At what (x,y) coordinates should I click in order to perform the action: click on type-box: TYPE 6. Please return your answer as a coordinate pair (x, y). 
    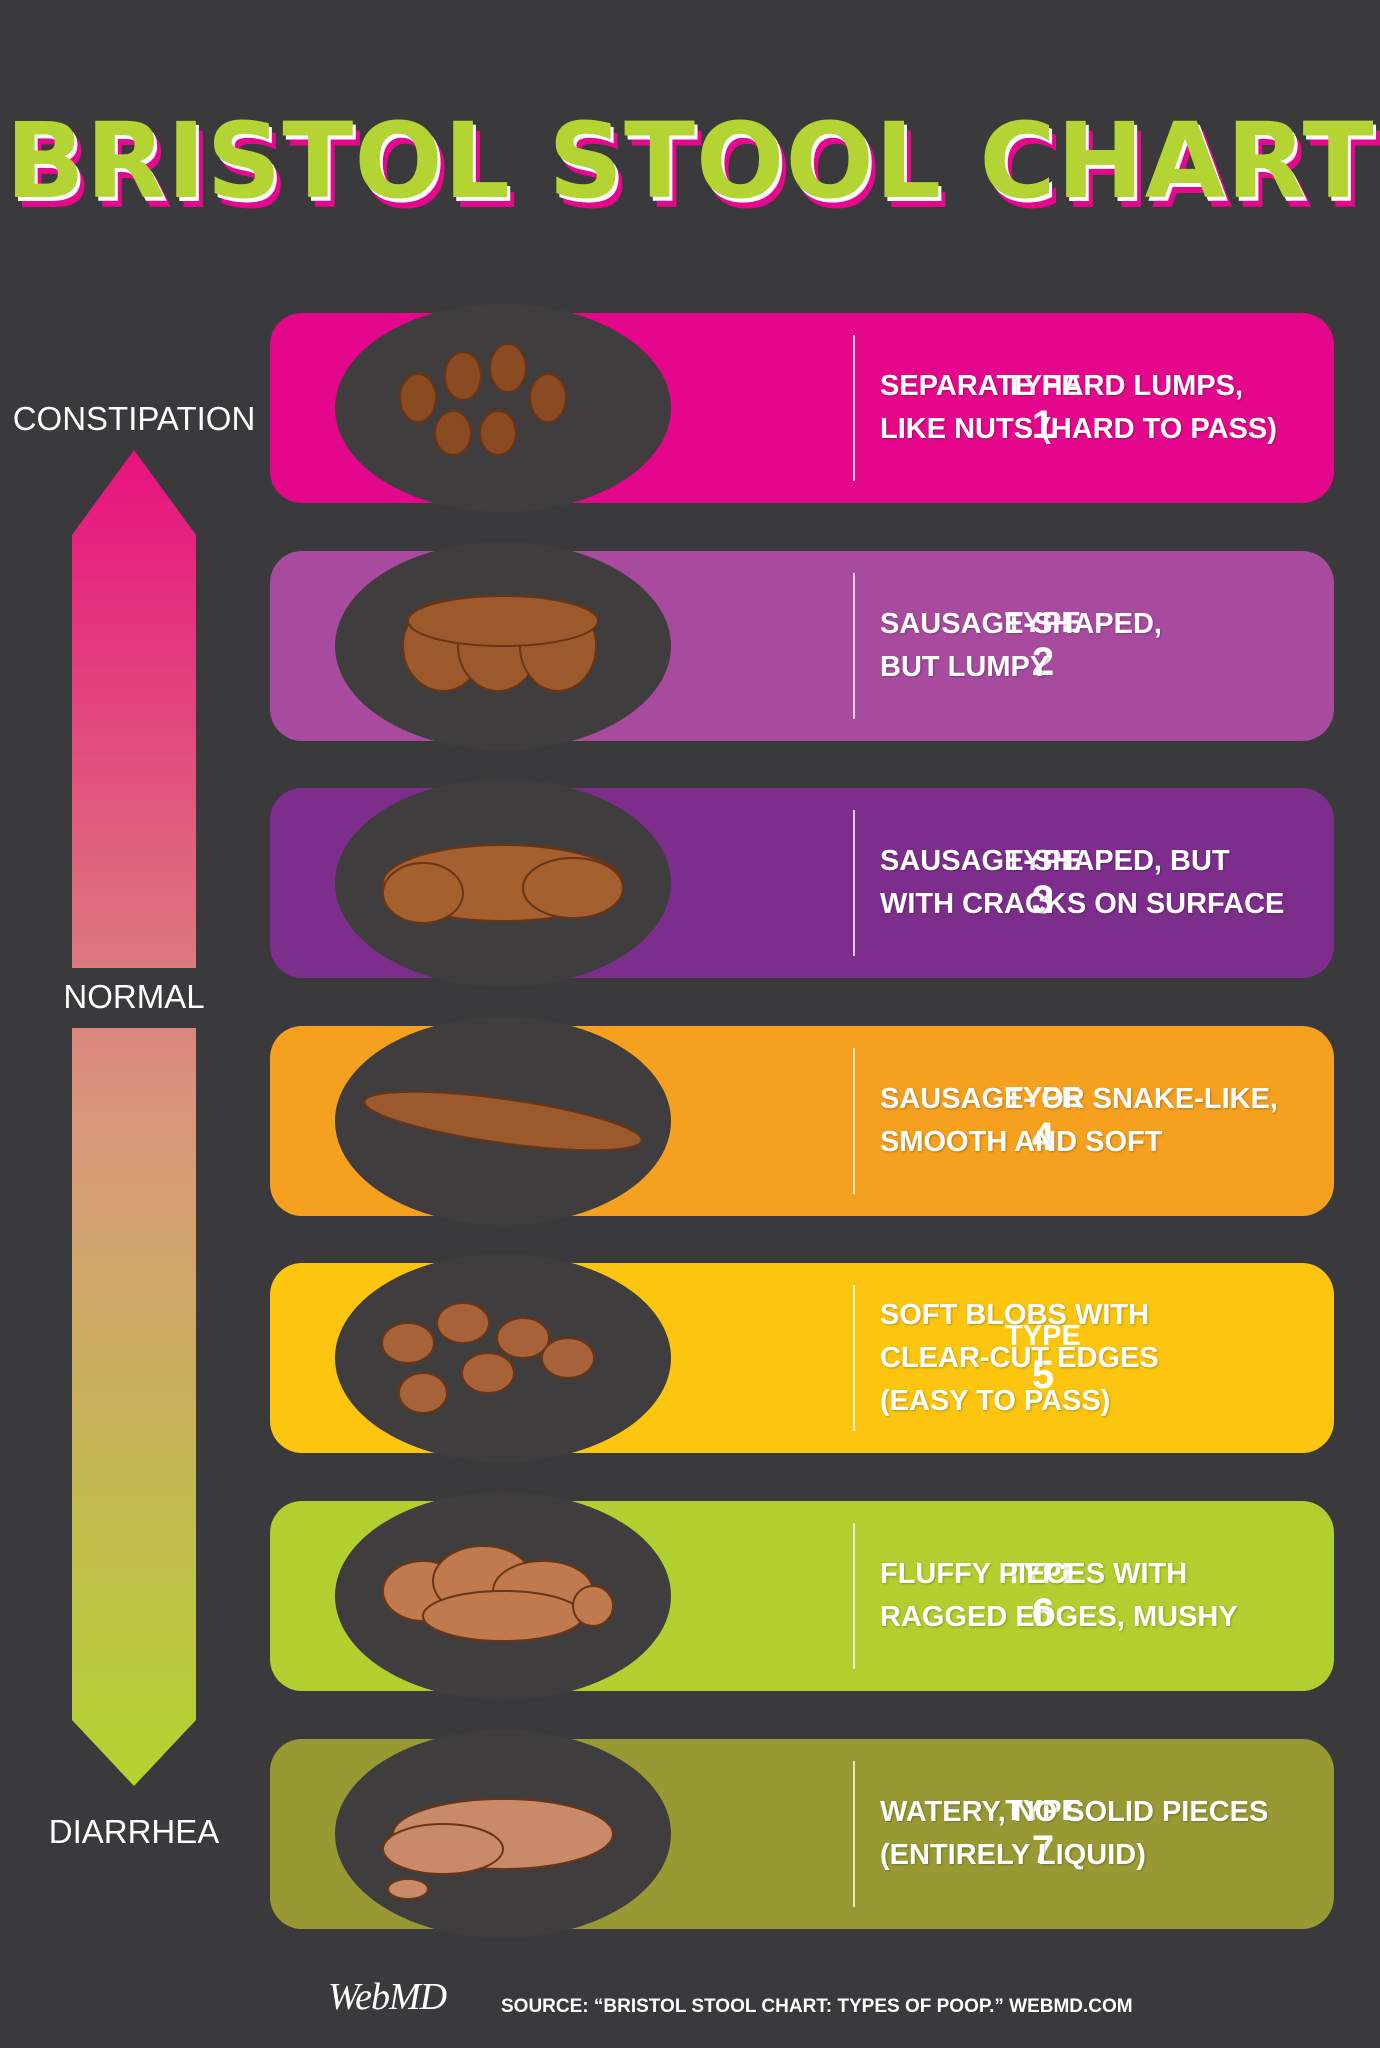
    Looking at the image, I should click on (1043, 1596).